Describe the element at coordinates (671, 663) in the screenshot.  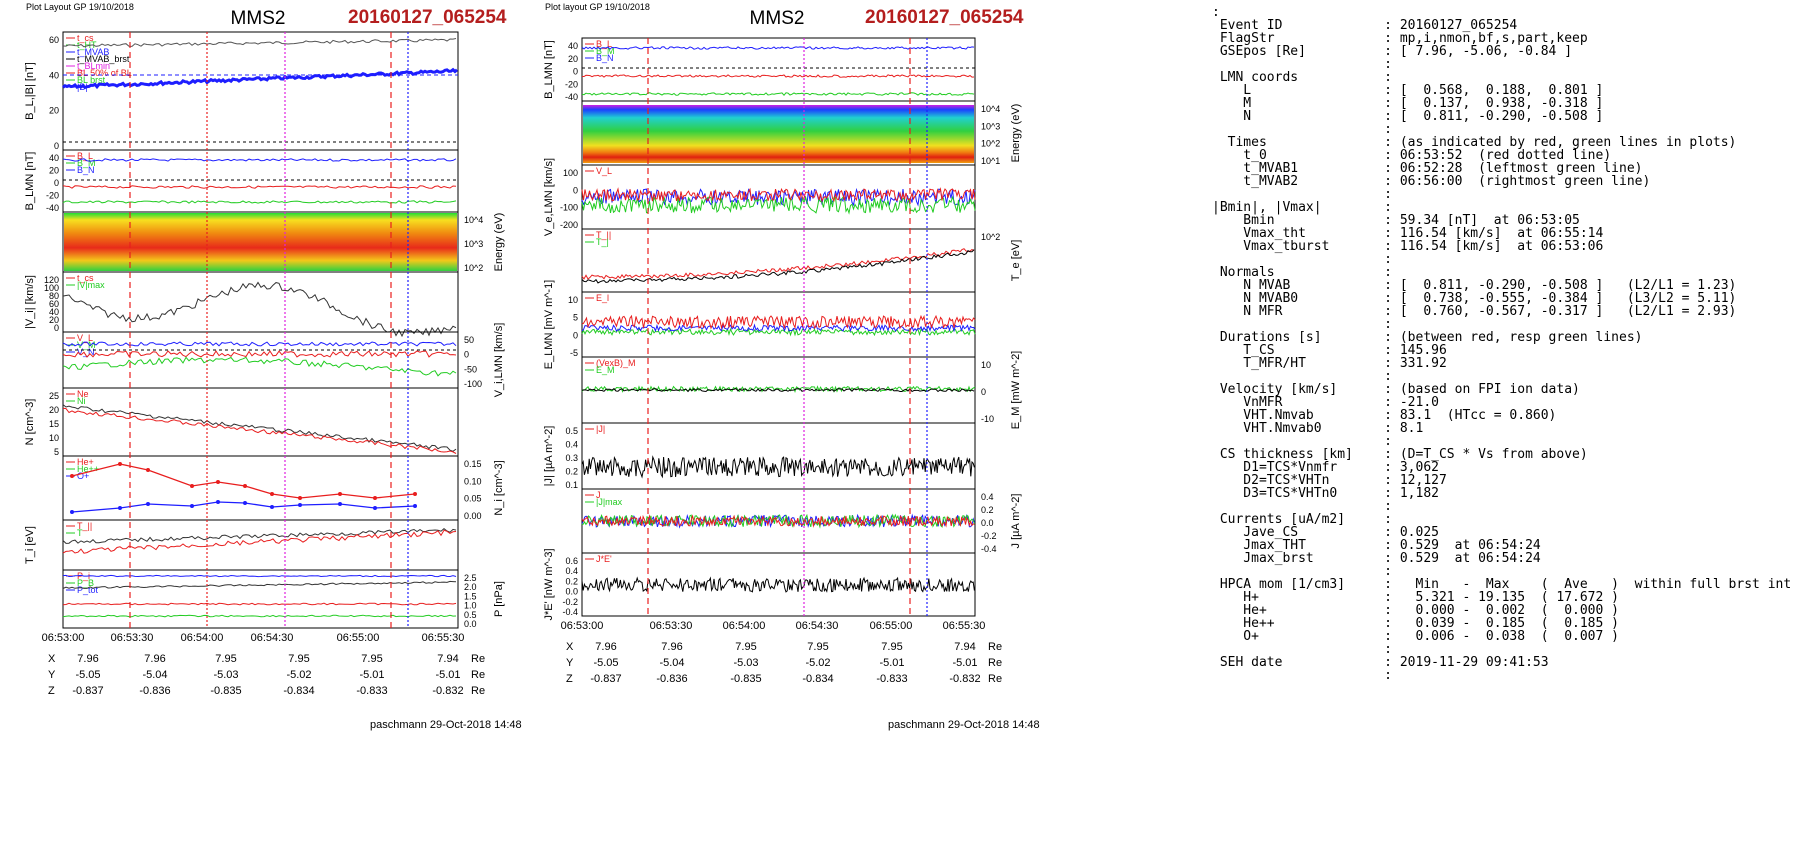
I see `ephem-value: -5.04` at that location.